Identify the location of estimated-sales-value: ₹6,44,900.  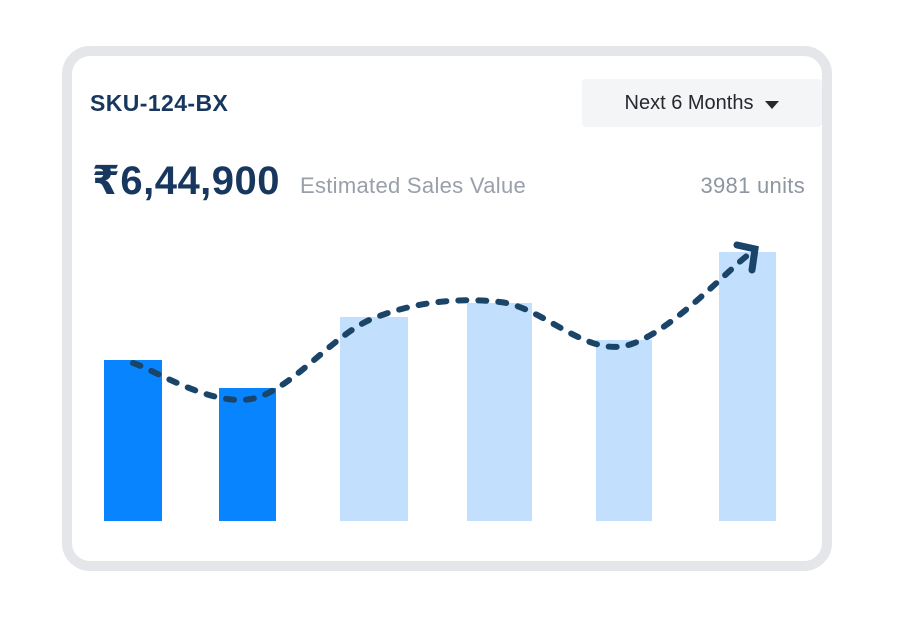
(186, 181).